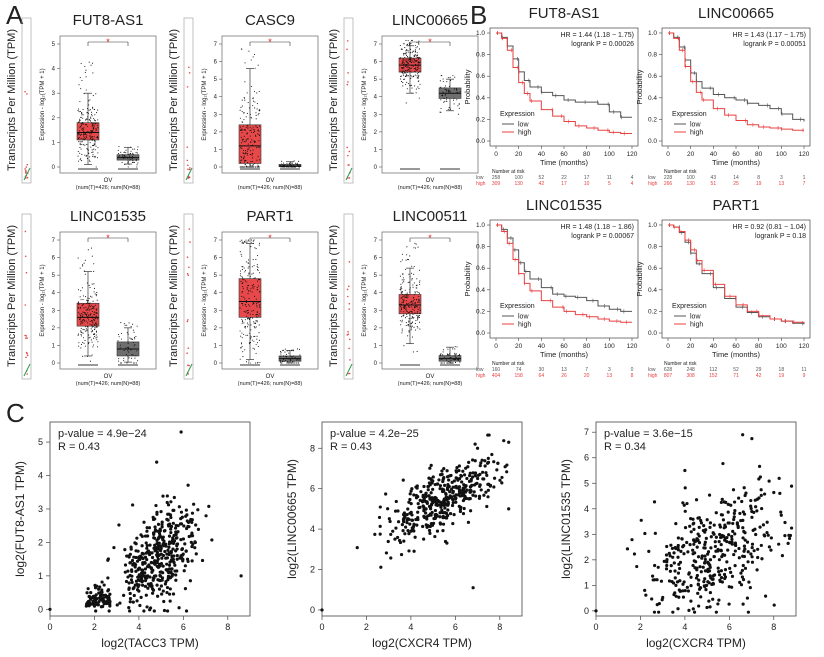 The image size is (824, 657). What do you see at coordinates (480, 225) in the screenshot?
I see `y-tick-label: 1.0` at bounding box center [480, 225].